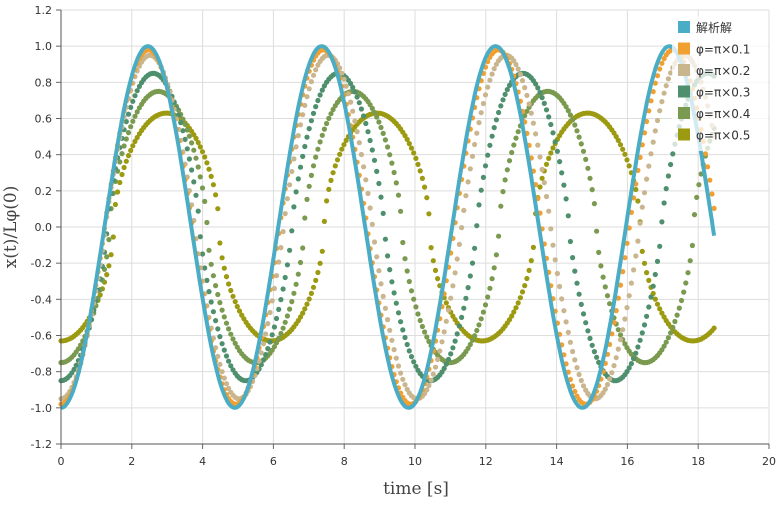 The height and width of the screenshot is (510, 782). What do you see at coordinates (41, 372) in the screenshot?
I see `y-tick-label: -0.8` at bounding box center [41, 372].